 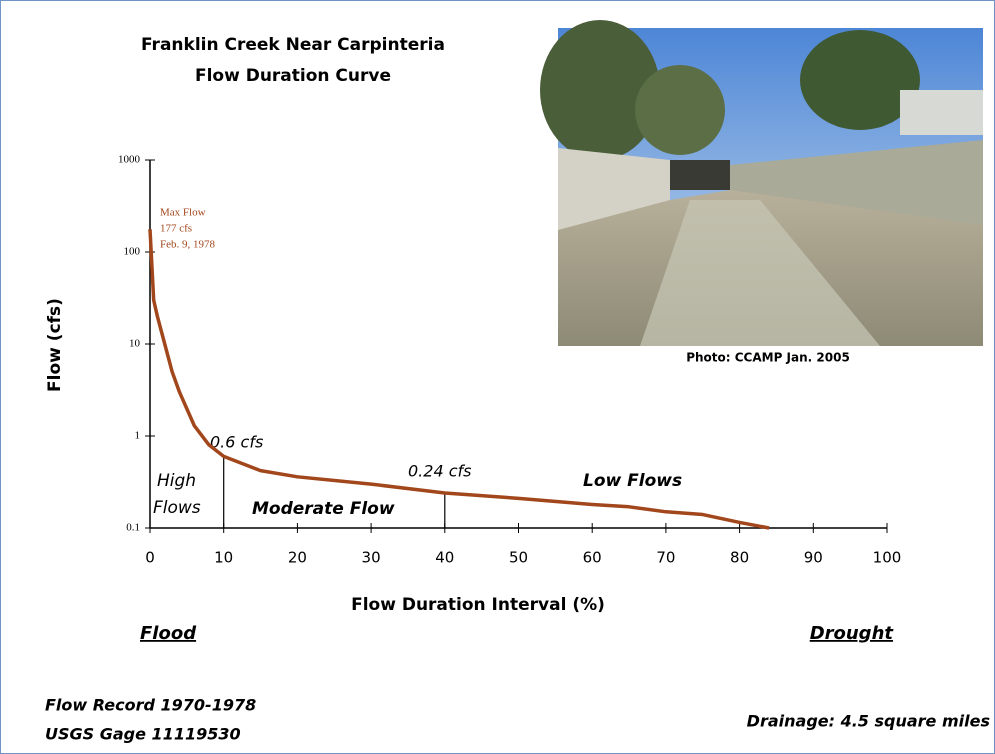 What do you see at coordinates (223, 558) in the screenshot?
I see `x-tick-label: 10` at bounding box center [223, 558].